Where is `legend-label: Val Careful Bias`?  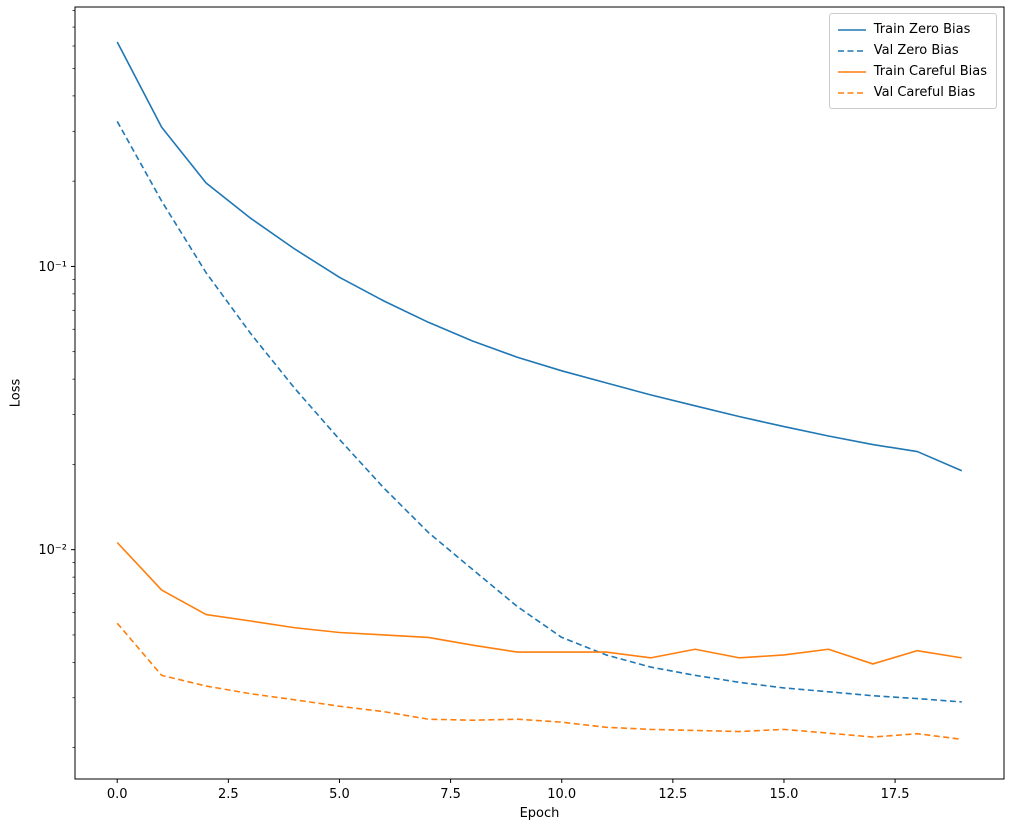 legend-label: Val Careful Bias is located at coordinates (924, 92).